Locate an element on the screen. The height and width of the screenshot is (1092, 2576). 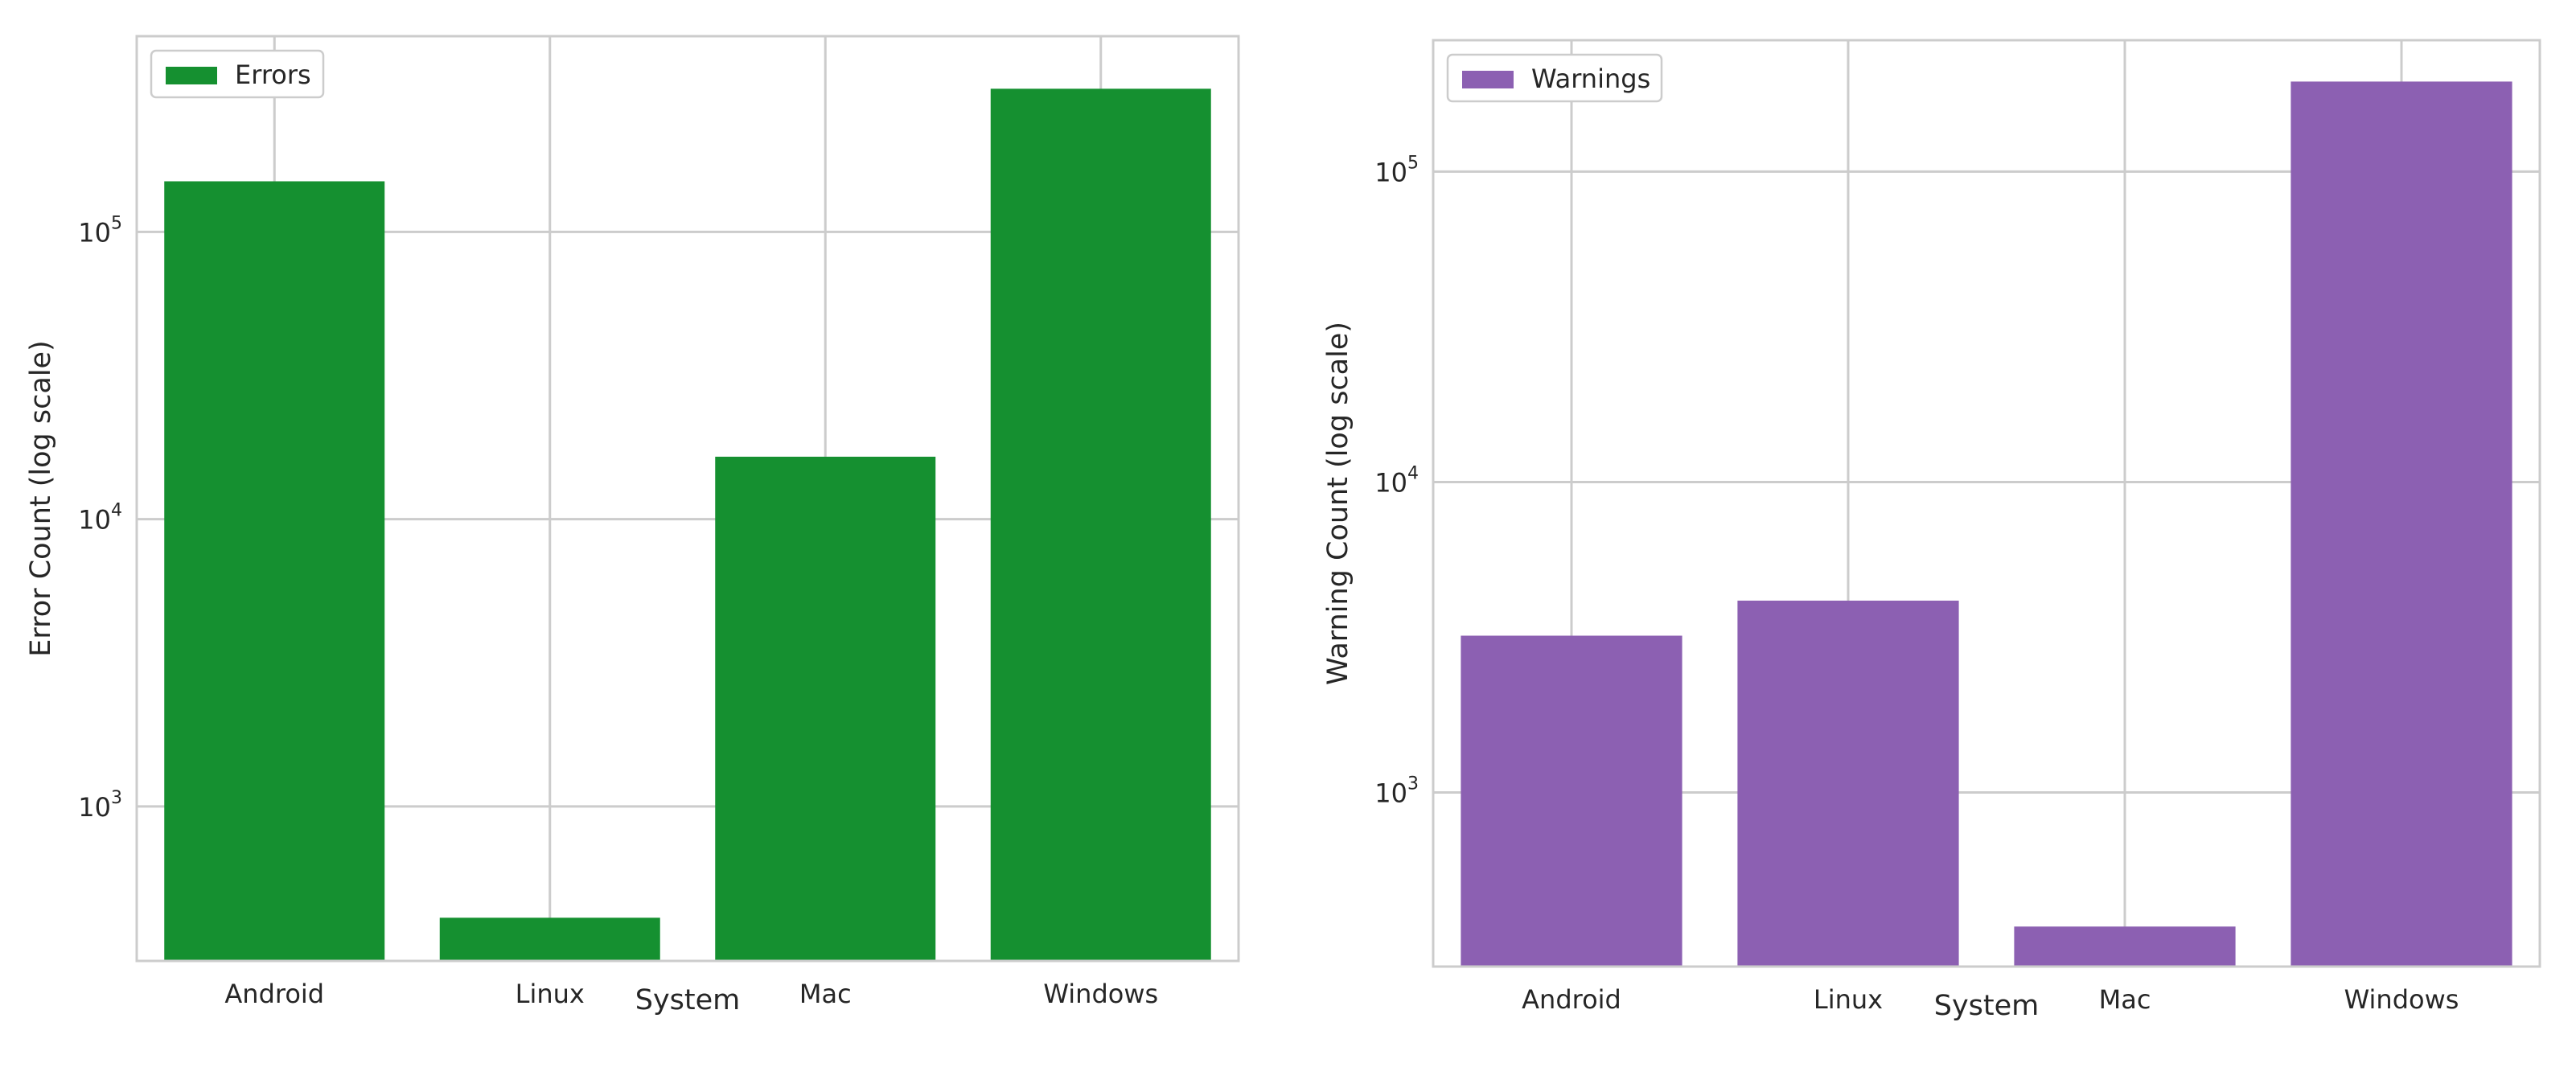
warnings-bar-mac is located at coordinates (2125, 947).